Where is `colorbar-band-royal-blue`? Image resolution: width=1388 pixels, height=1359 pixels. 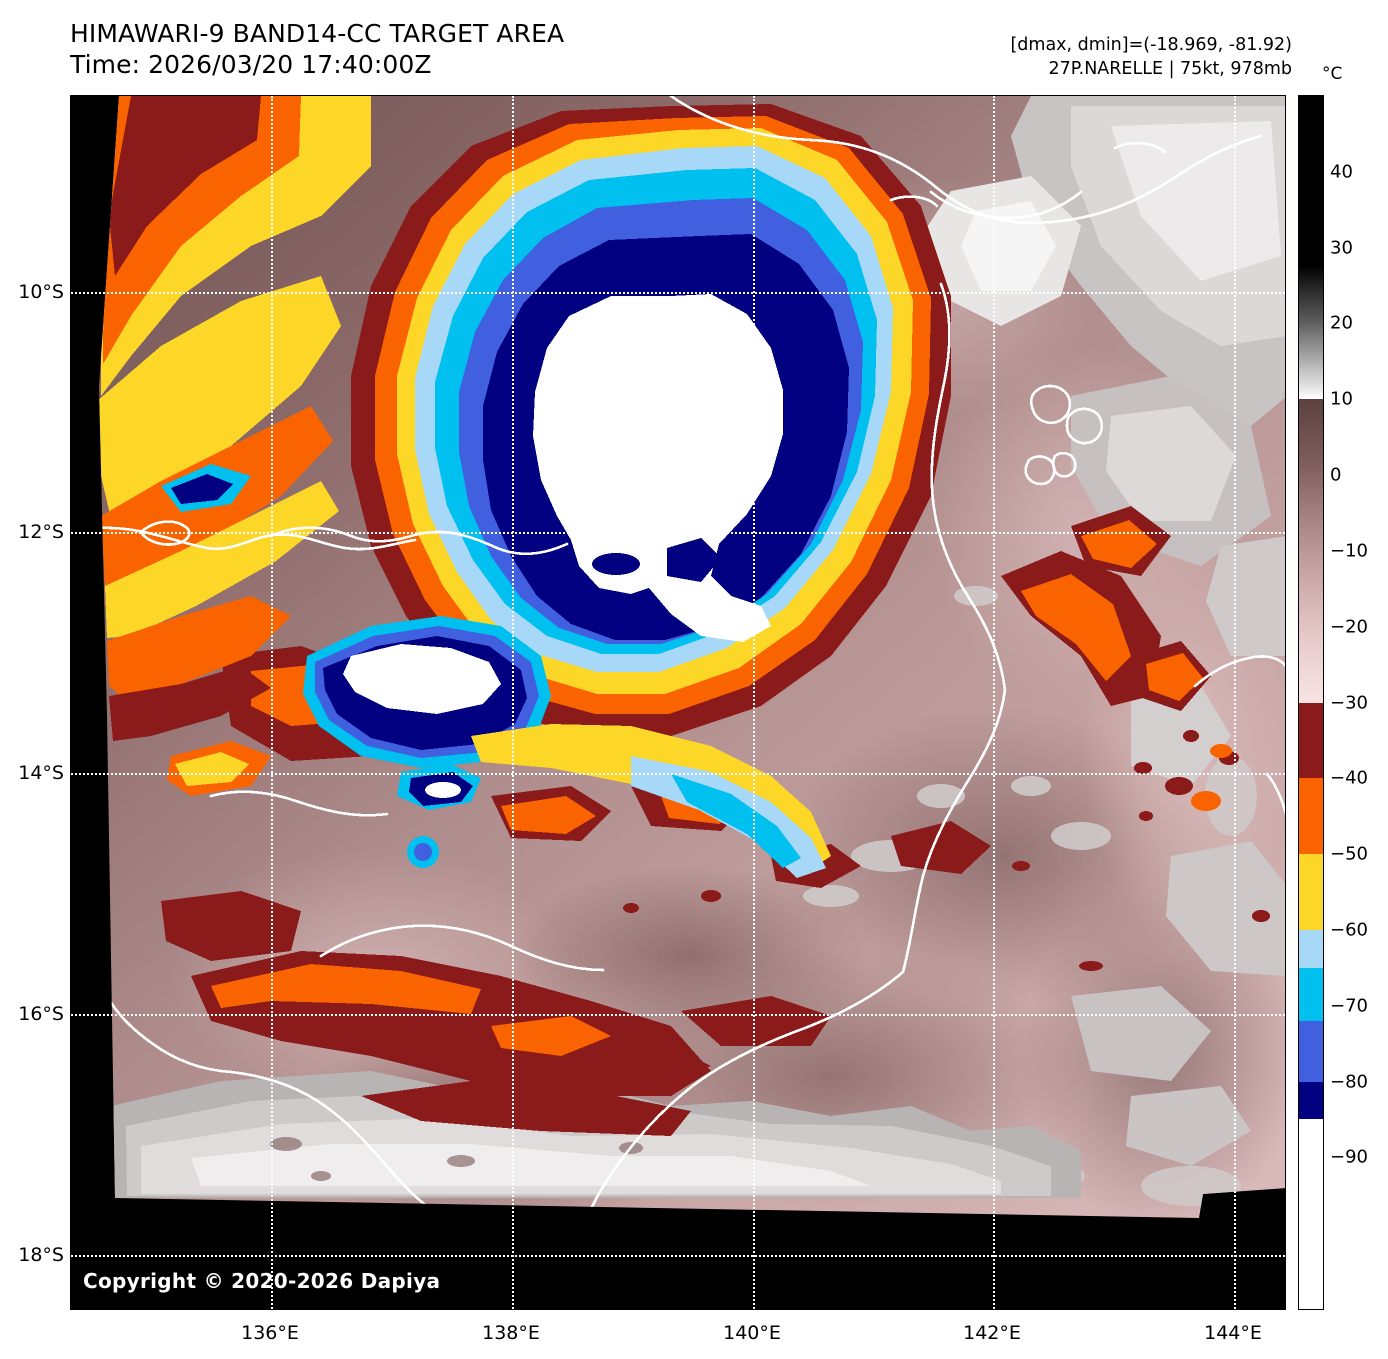
colorbar-band-royal-blue is located at coordinates (1311, 1051).